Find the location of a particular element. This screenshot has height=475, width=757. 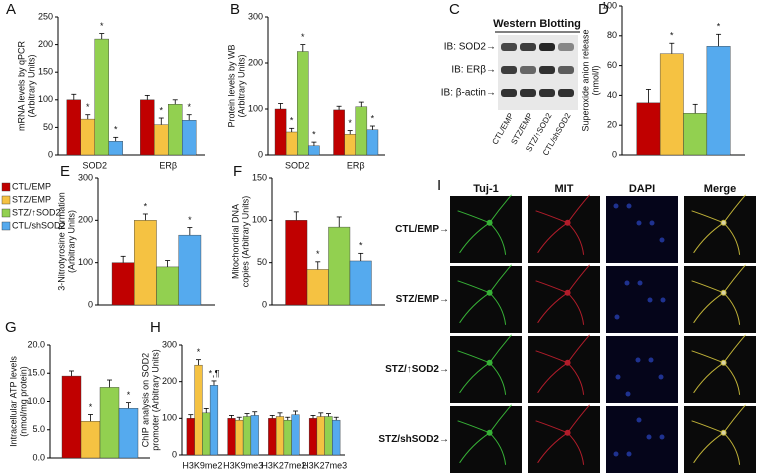

y-axis-label: (Arbitrary Units) is located at coordinates (241, 85).